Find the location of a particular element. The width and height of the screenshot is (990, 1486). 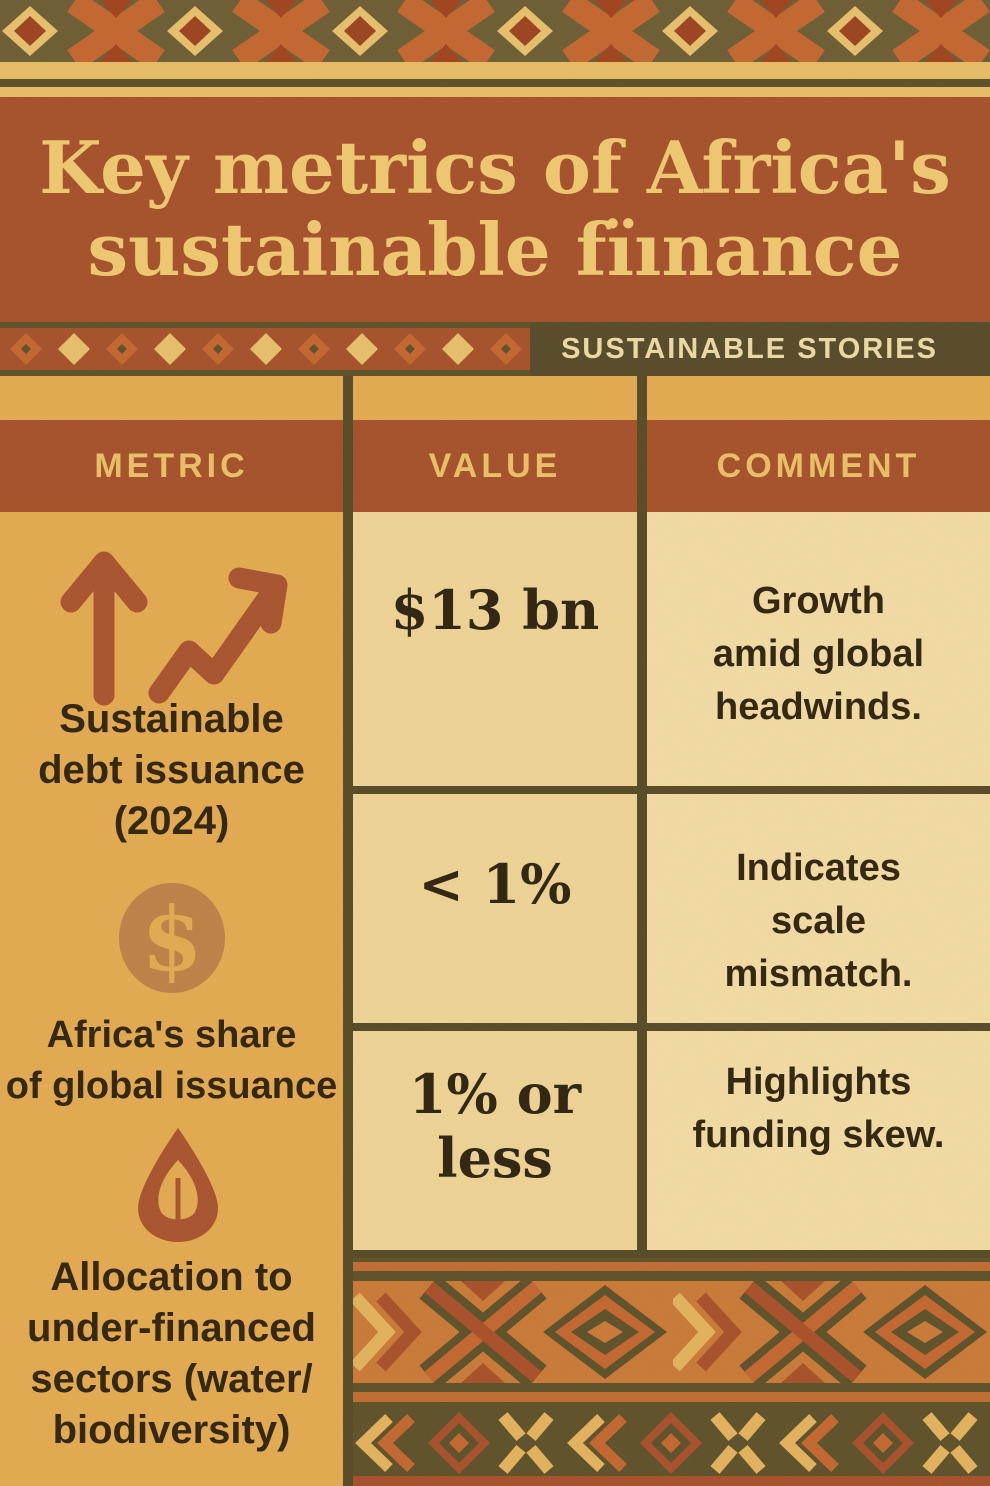

bottom-kilim-panel is located at coordinates (671, 1372).